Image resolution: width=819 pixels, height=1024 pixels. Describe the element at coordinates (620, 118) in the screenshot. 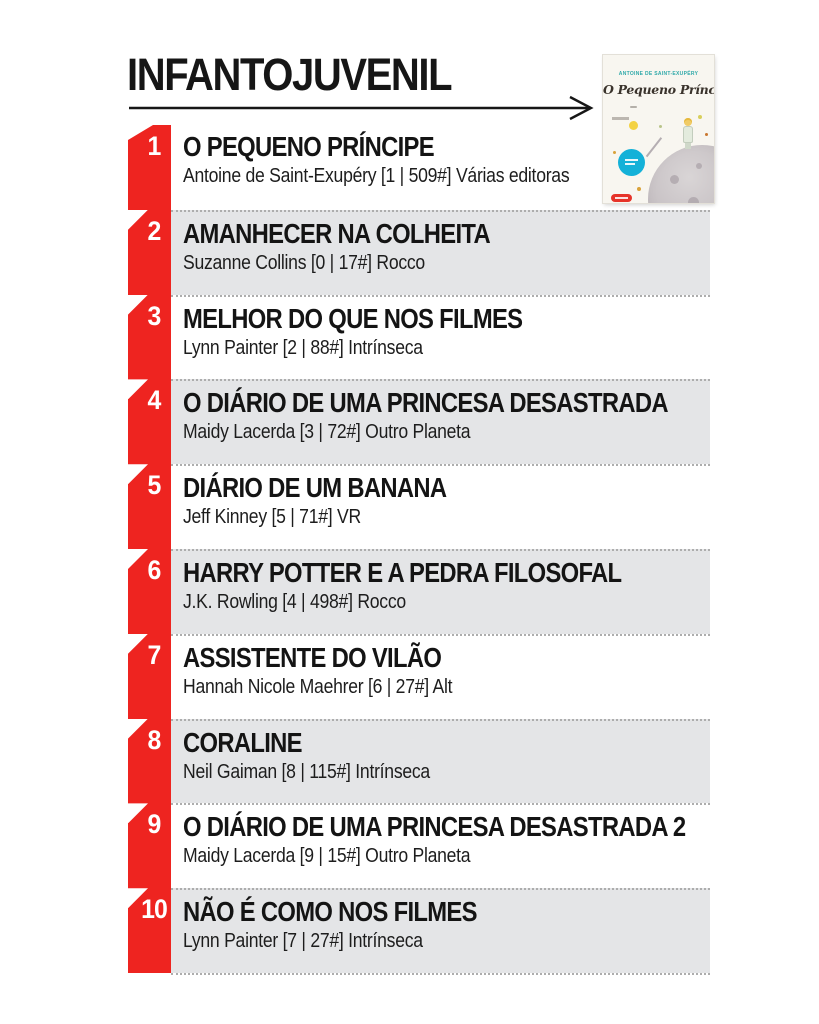

I see `cover-subtitle-line` at that location.